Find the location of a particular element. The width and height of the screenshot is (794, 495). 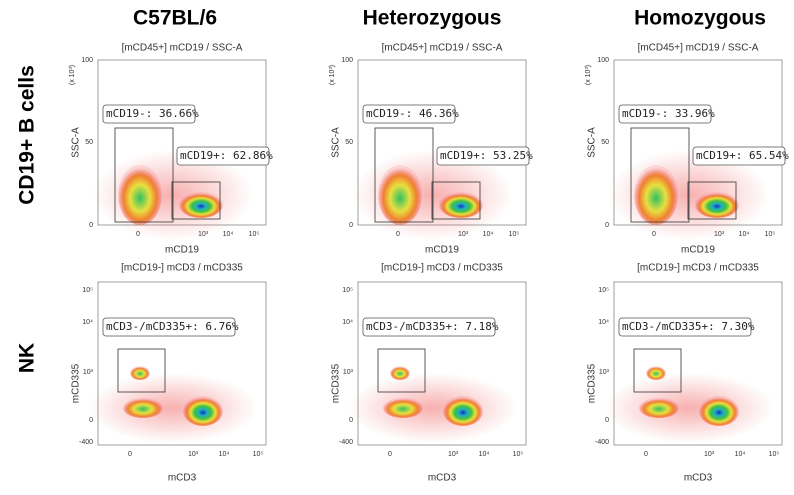

column-title: Heterozygous is located at coordinates (432, 18).